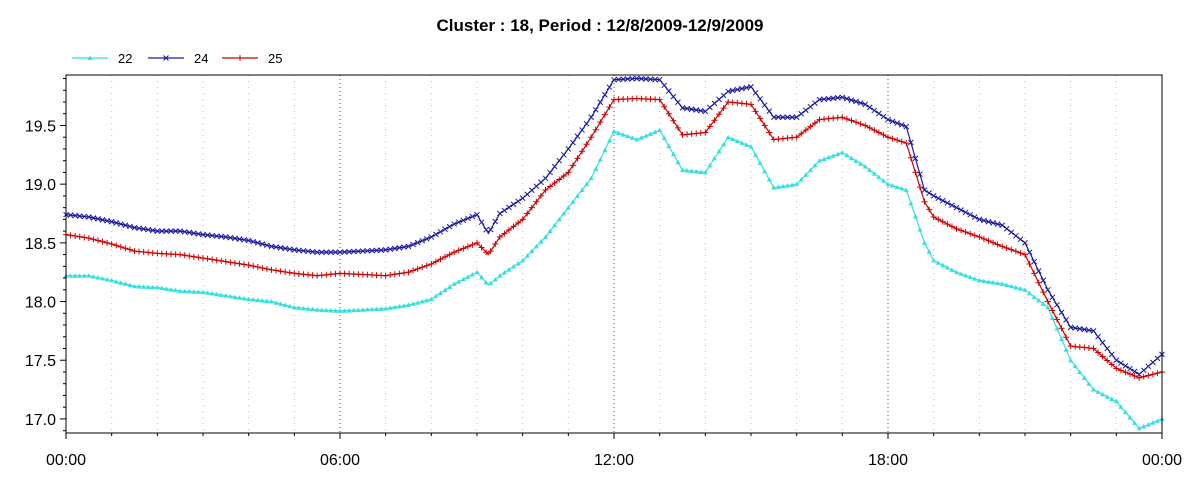 The image size is (1200, 480). Describe the element at coordinates (1162, 460) in the screenshot. I see `x-tick-label: 00:00` at that location.